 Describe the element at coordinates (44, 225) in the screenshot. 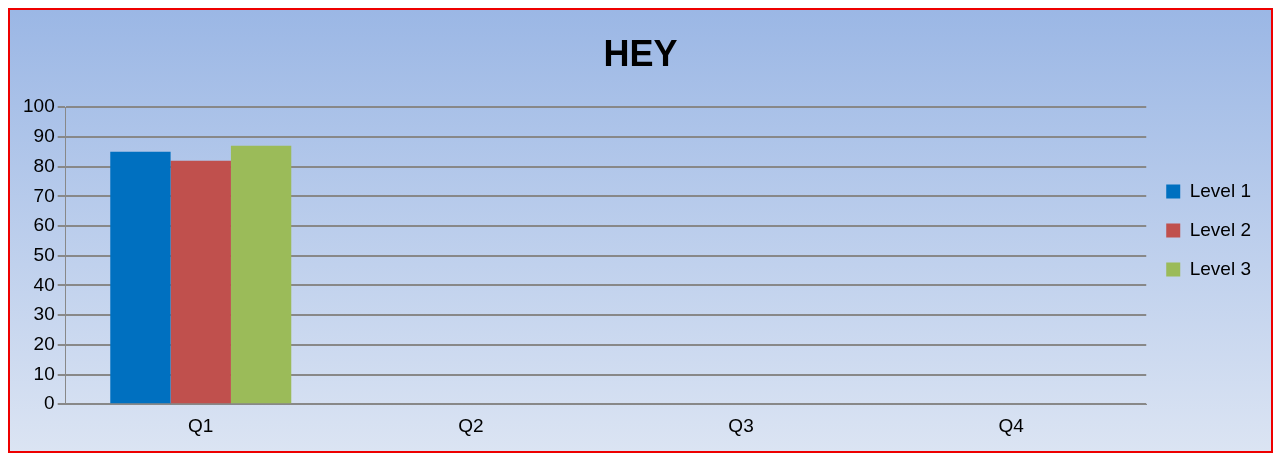

I see `y-tick-label: 60` at that location.